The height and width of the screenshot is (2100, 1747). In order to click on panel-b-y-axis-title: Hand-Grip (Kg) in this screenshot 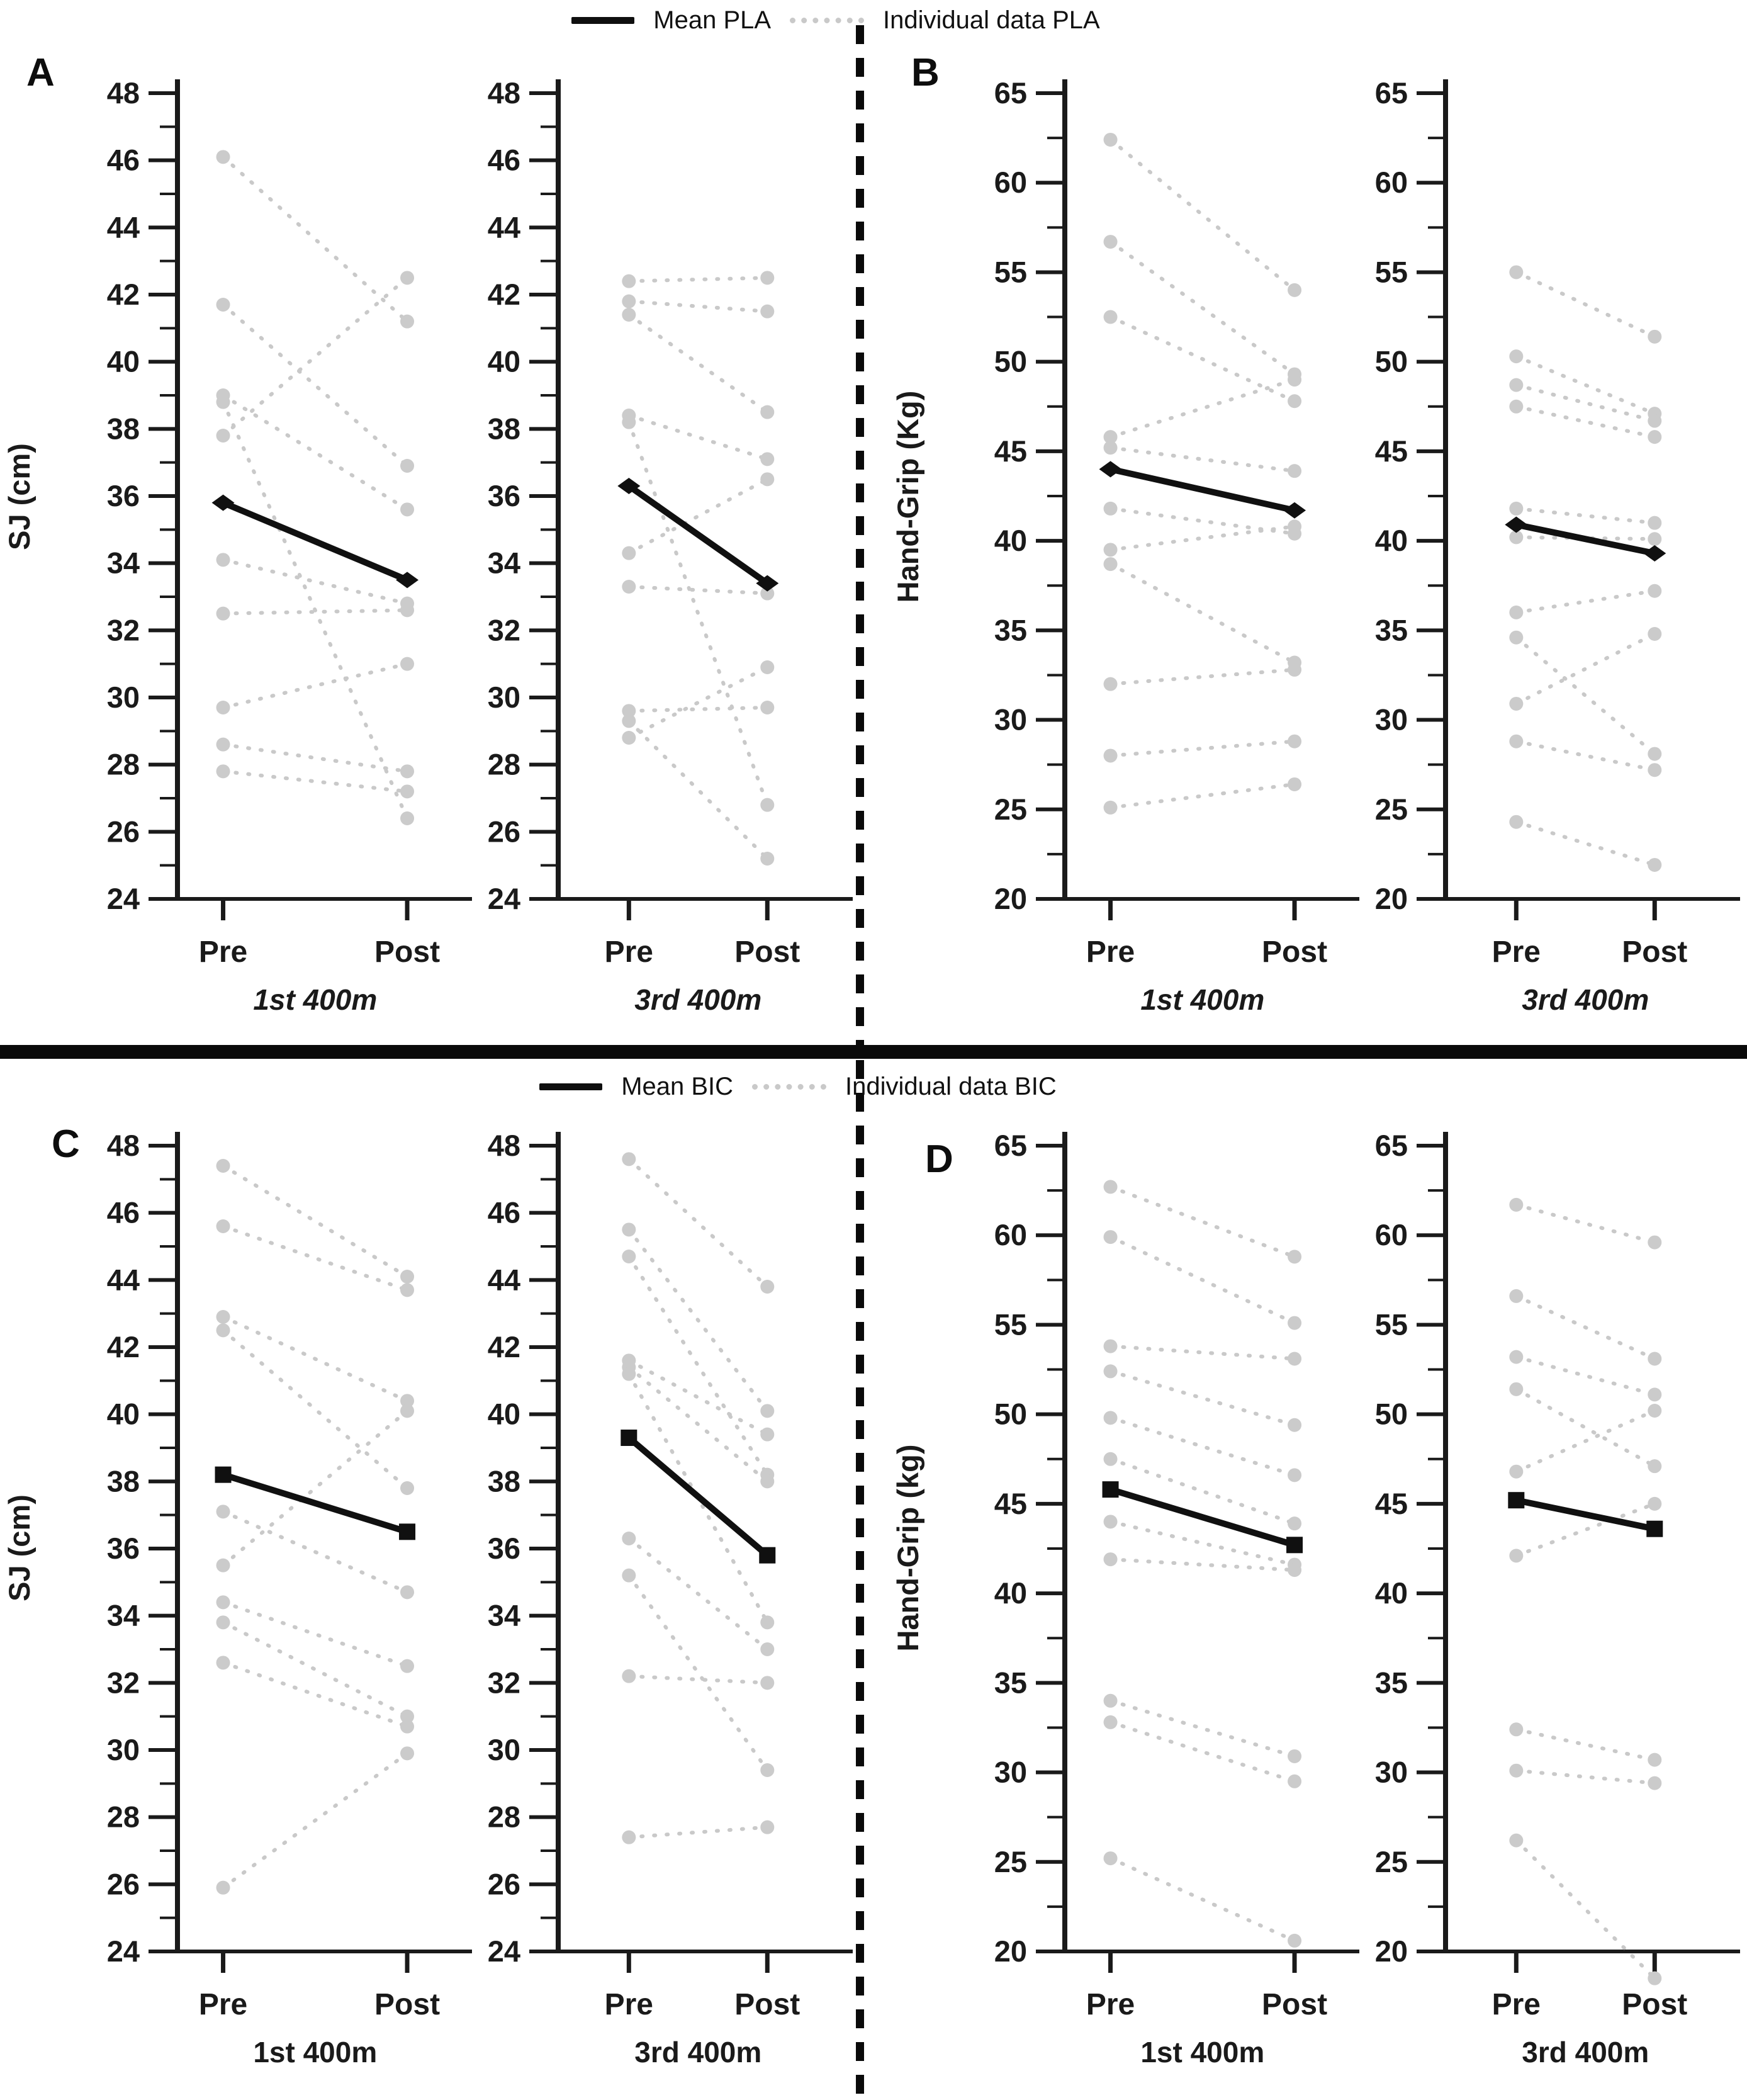, I will do `click(908, 496)`.